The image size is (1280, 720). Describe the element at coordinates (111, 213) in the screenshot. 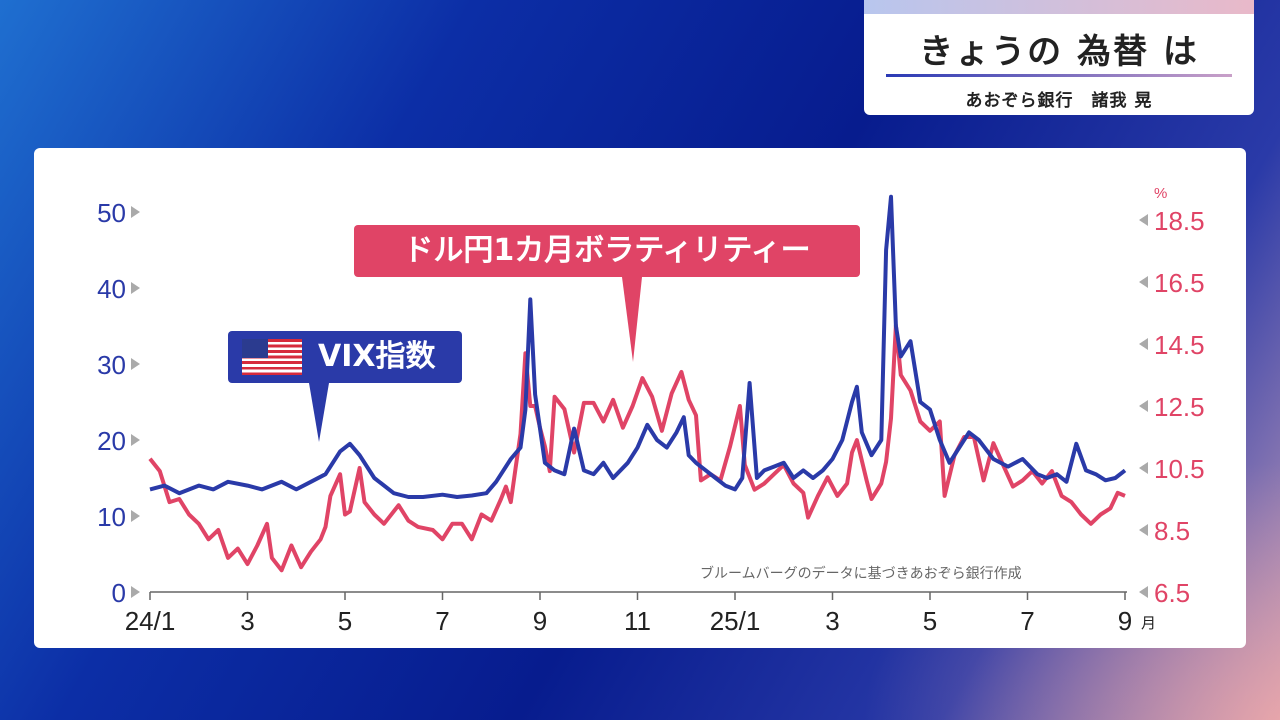

I see `left-tick-label: 50` at that location.